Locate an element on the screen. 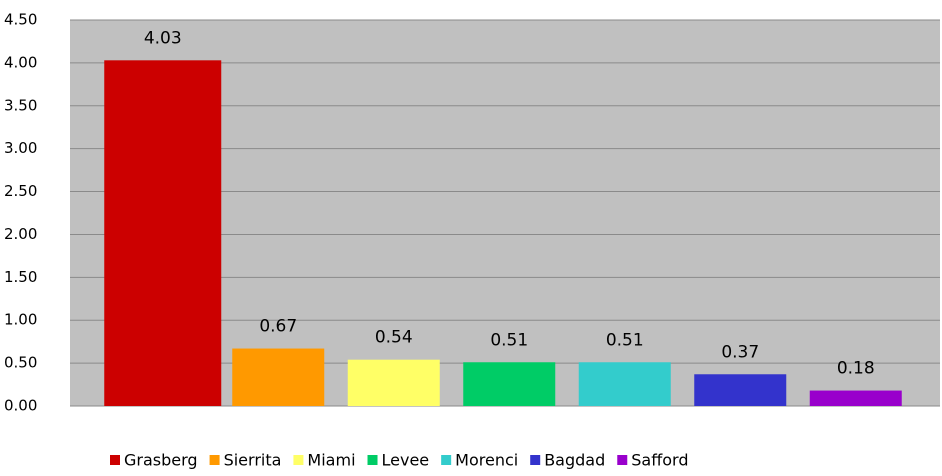  data-label: 0.54 is located at coordinates (394, 338).